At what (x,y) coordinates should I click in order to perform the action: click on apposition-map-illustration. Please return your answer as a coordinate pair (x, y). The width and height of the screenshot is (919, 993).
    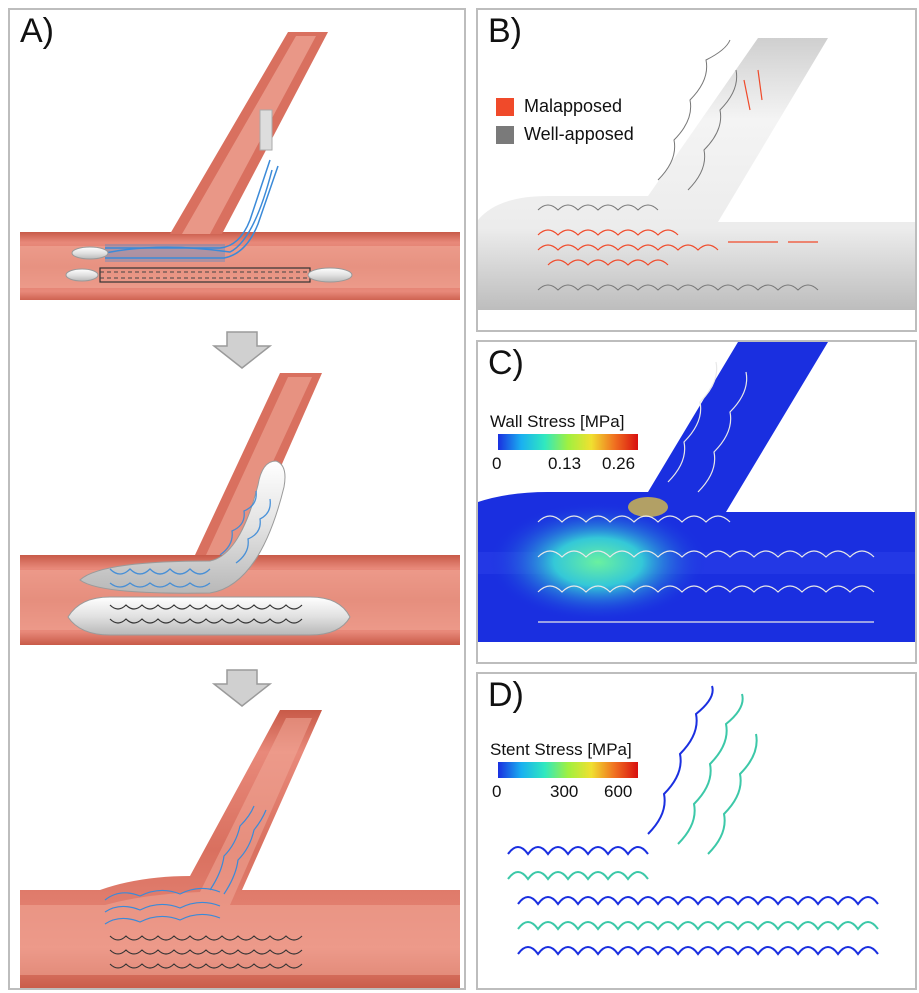
    Looking at the image, I should click on (696, 174).